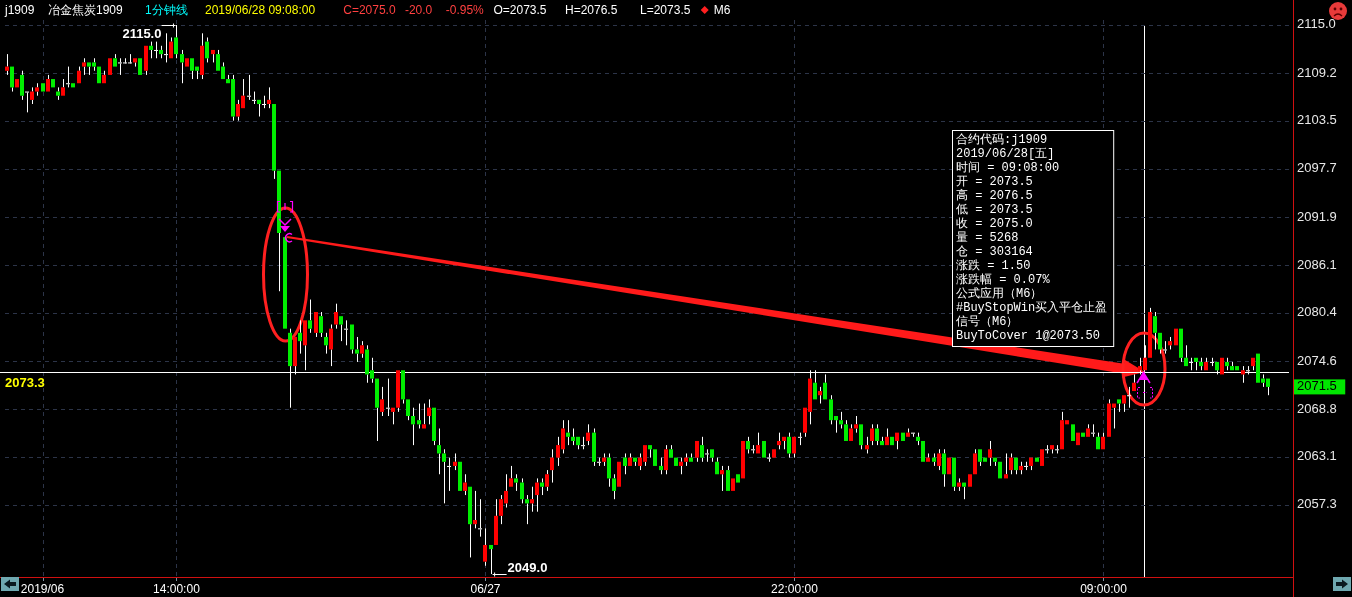  I want to click on text: C=2075.0, so click(369, 10).